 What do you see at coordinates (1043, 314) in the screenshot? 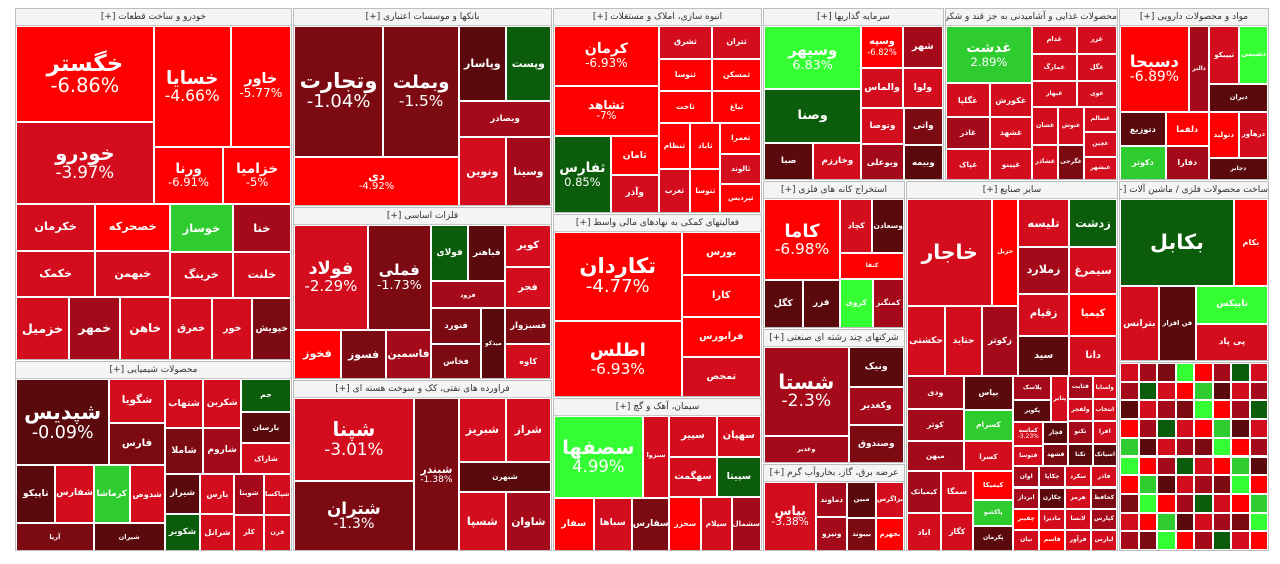
I see `stock-tile: زقیام` at bounding box center [1043, 314].